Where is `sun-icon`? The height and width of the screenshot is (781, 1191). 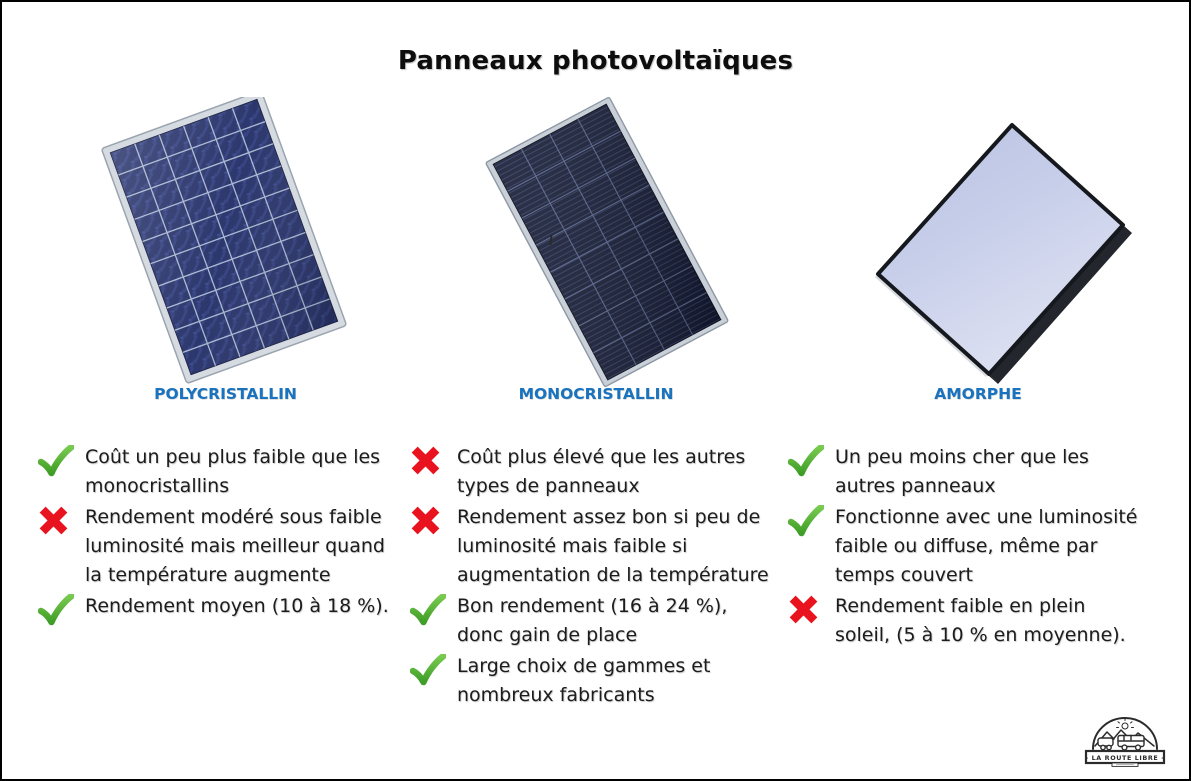 sun-icon is located at coordinates (1125, 724).